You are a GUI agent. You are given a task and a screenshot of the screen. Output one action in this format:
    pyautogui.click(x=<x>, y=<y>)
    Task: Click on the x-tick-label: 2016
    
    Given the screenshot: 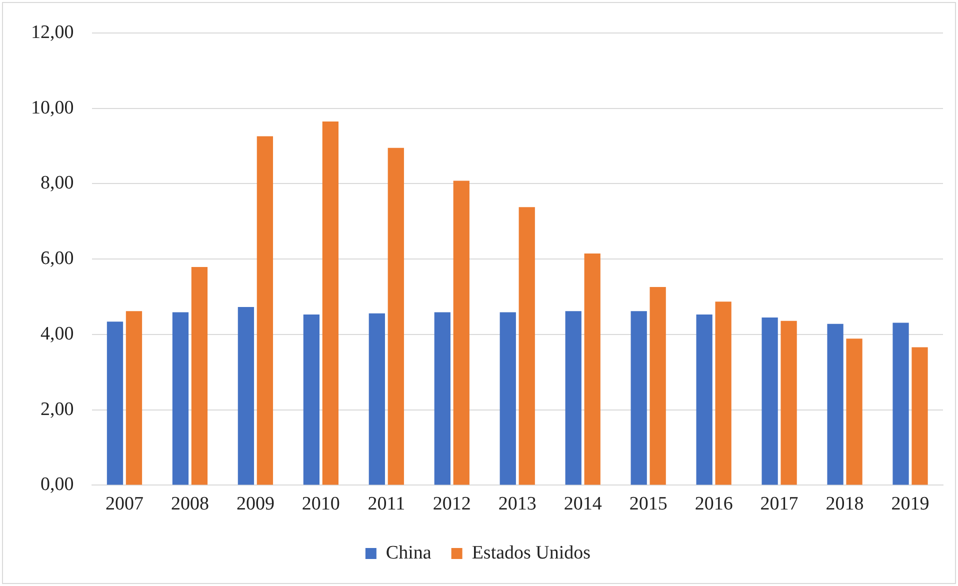 What is the action you would take?
    pyautogui.click(x=713, y=504)
    